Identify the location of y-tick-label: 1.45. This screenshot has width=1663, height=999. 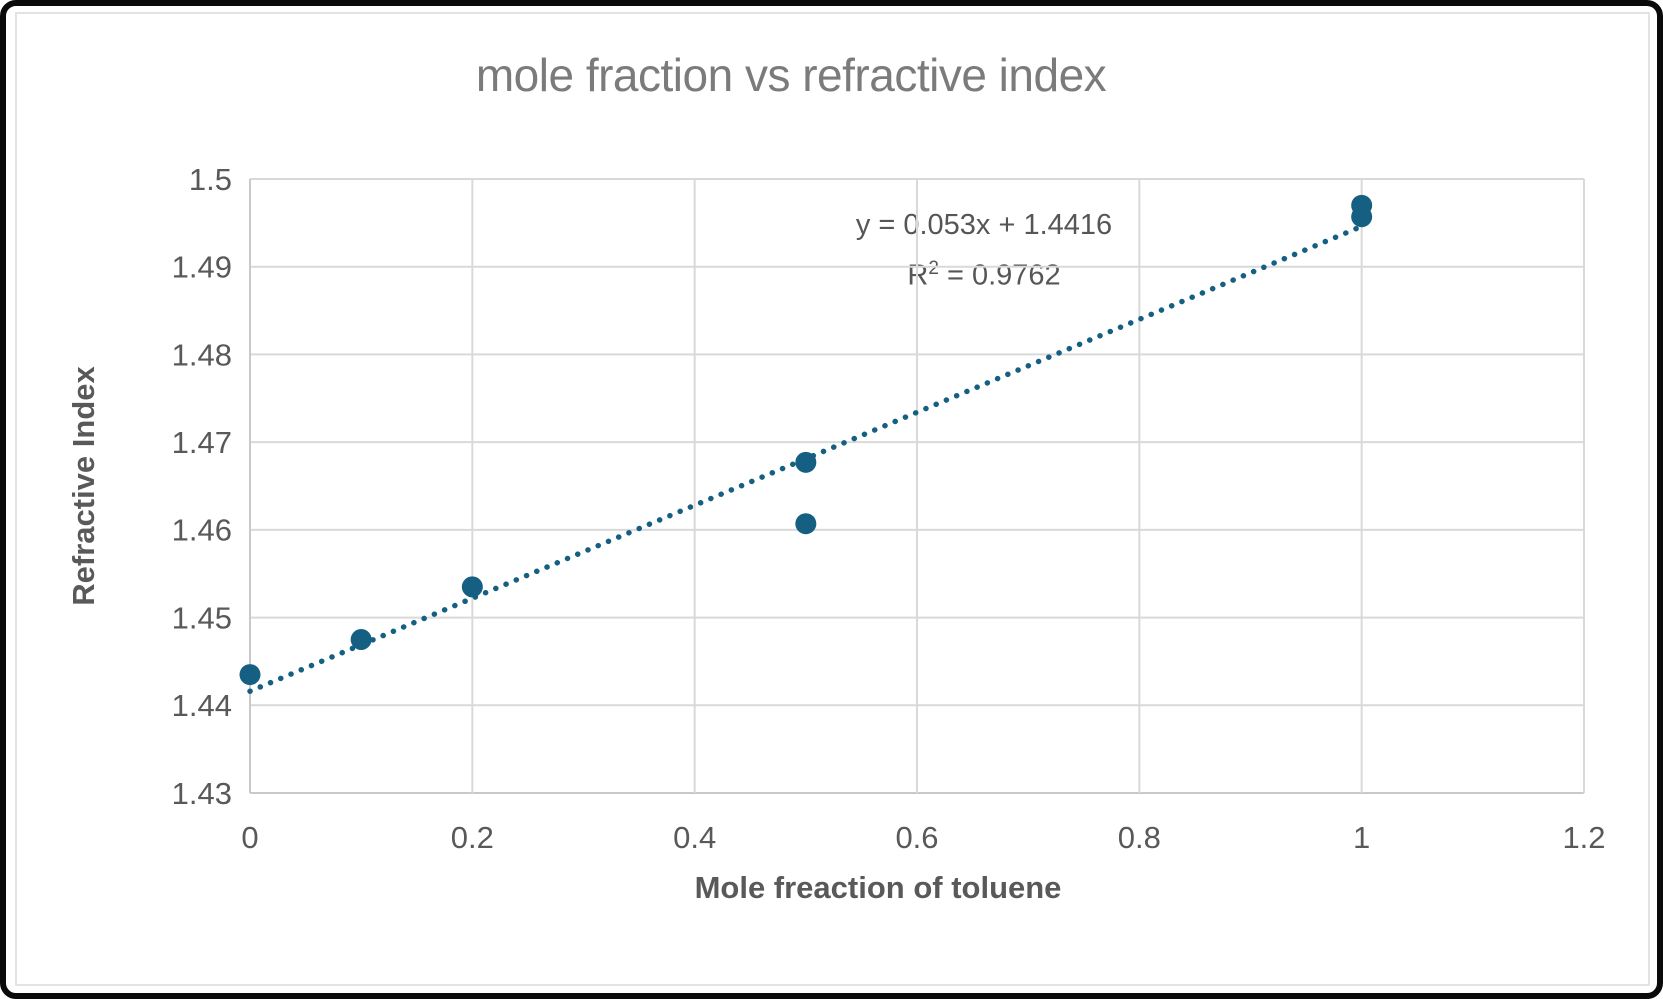
(202, 617).